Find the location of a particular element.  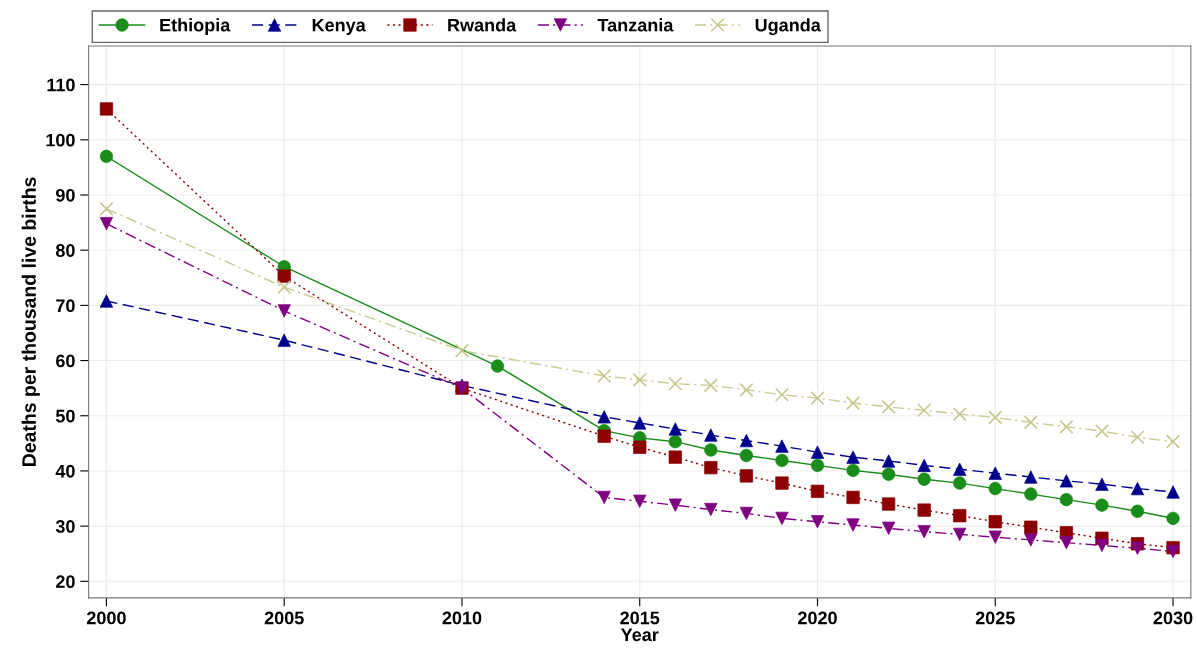

y-tick-label: 50 is located at coordinates (65, 416).